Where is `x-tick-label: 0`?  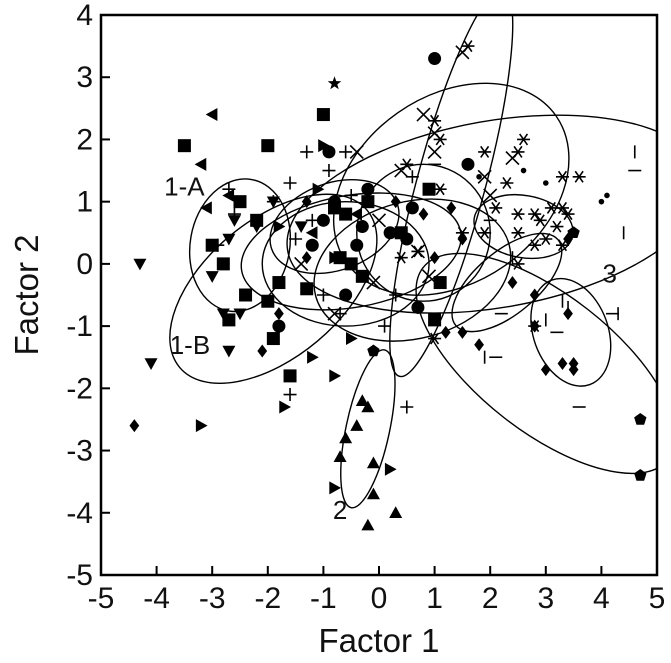
x-tick-label: 0 is located at coordinates (379, 598).